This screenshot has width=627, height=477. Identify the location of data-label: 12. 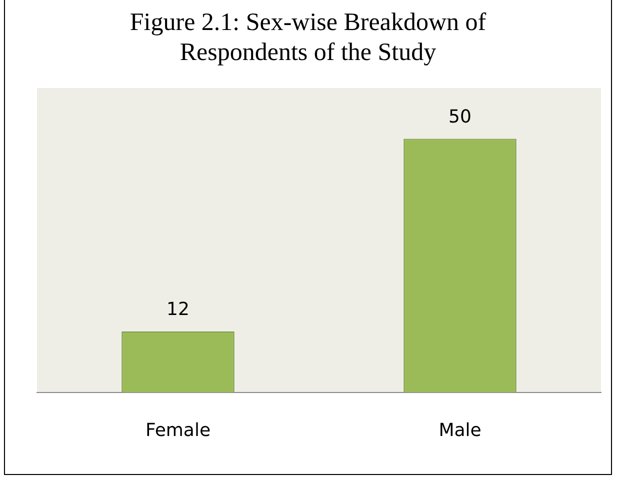
(178, 309).